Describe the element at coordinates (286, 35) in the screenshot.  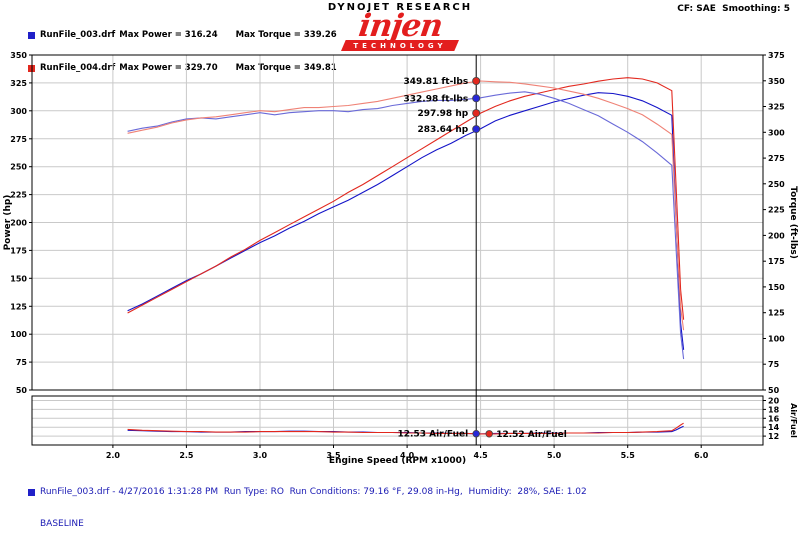
I see `run1-max-torque: Max Torque = 339.26` at that location.